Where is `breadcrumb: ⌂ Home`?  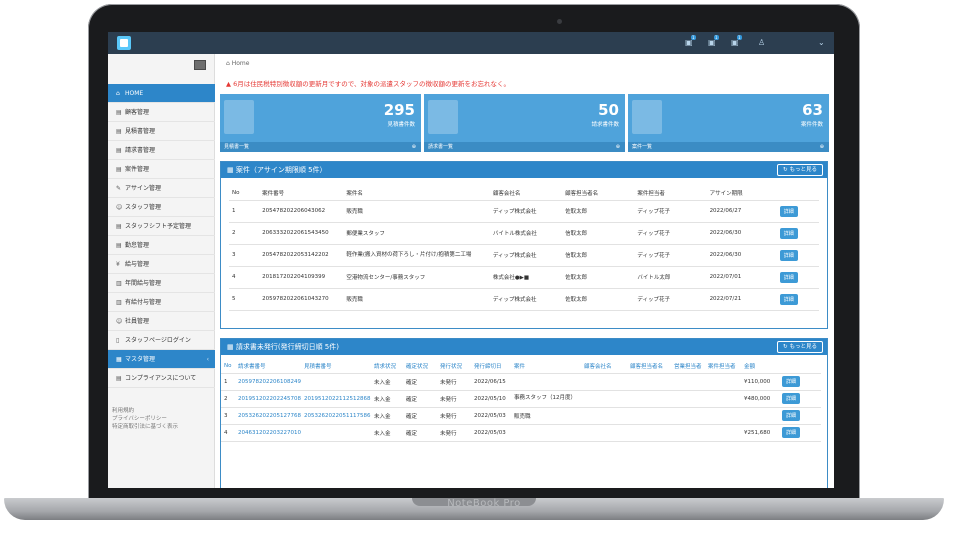
breadcrumb: ⌂ Home is located at coordinates (237, 63).